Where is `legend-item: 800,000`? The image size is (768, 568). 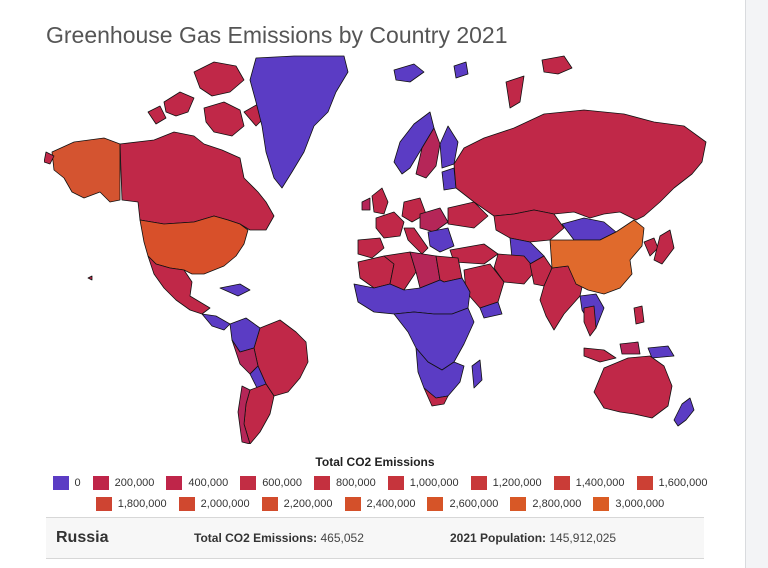 legend-item: 800,000 is located at coordinates (344, 483).